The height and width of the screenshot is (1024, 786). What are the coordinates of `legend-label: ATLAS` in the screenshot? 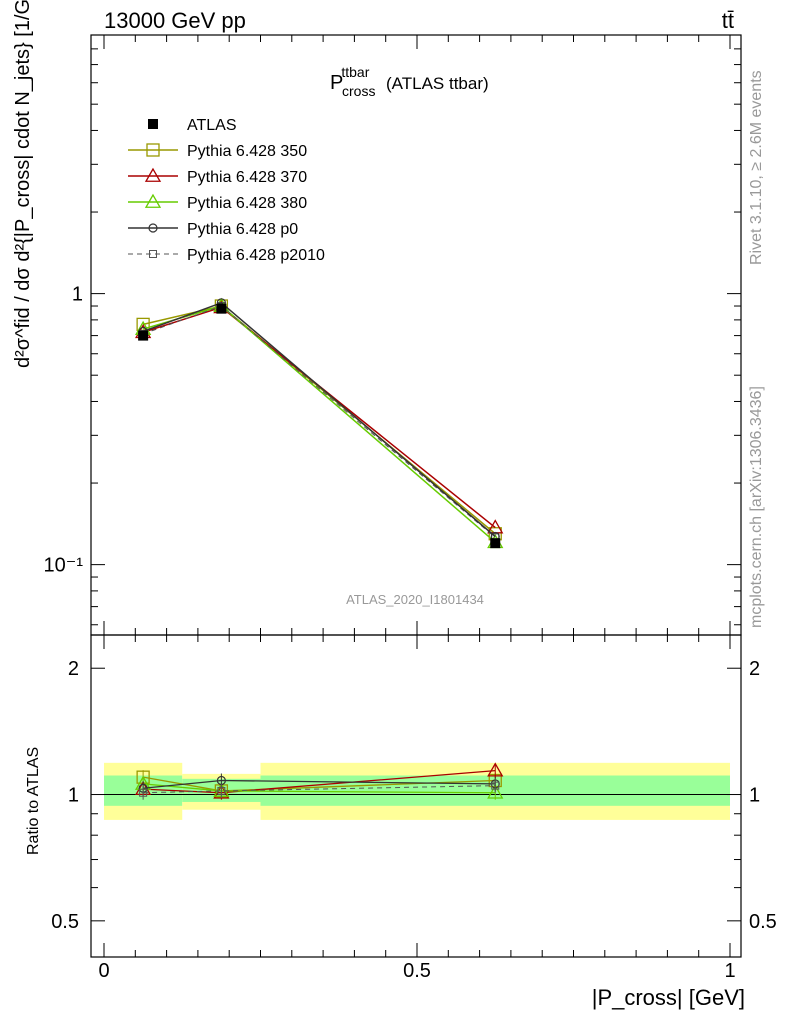 It's located at (212, 125).